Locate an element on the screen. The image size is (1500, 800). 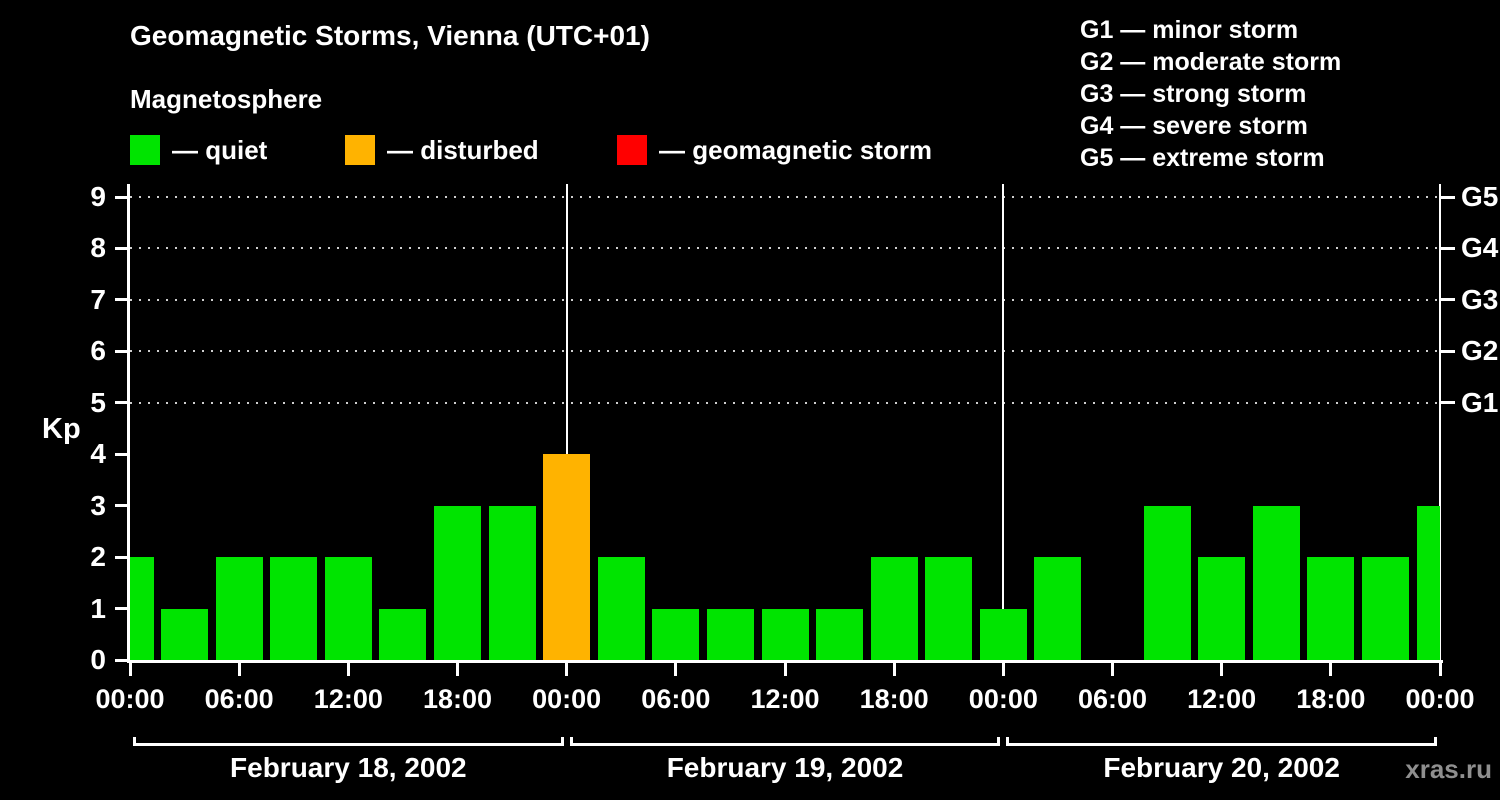
g-legend-line: G2 — moderate storm is located at coordinates (1211, 62).